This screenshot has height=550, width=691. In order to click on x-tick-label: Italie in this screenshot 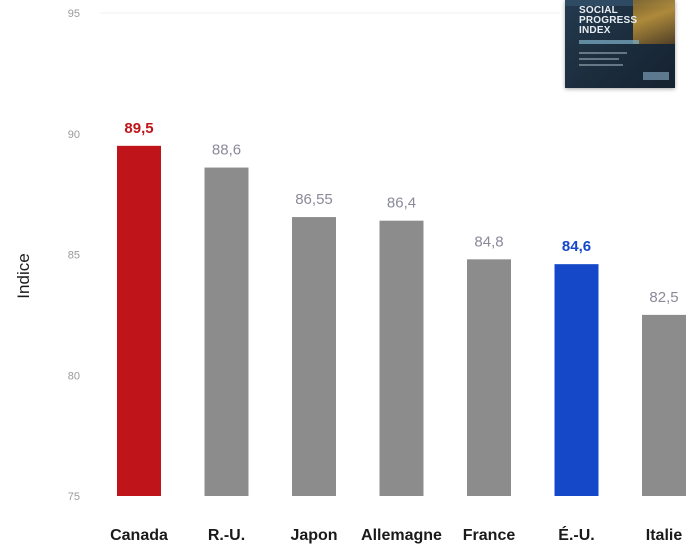, I will do `click(664, 535)`.